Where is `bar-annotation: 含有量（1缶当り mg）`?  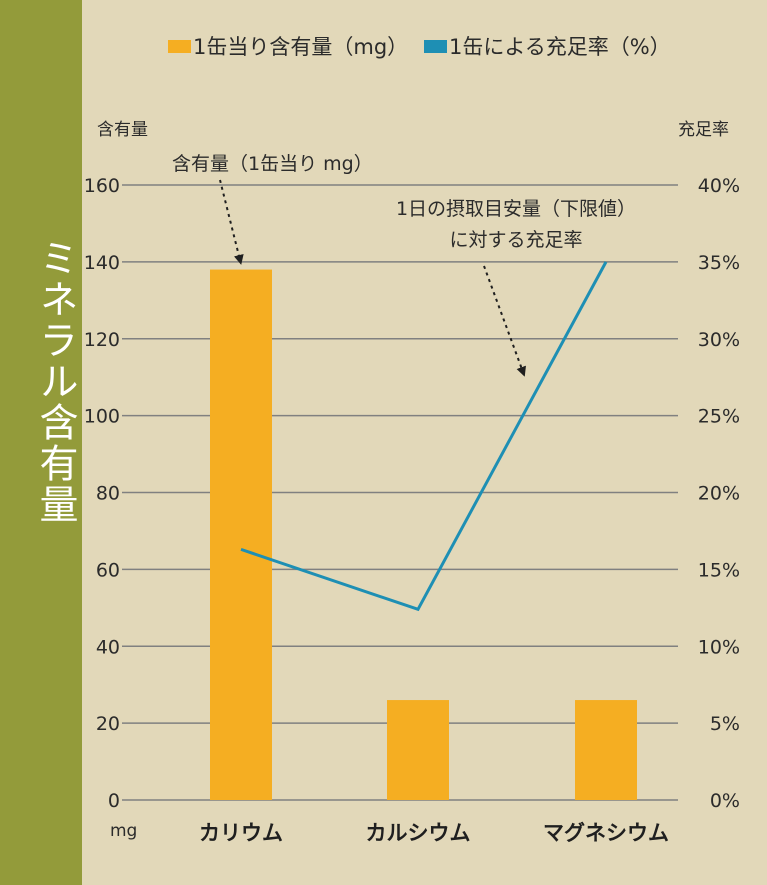
bar-annotation: 含有量（1缶当り mg） is located at coordinates (272, 164).